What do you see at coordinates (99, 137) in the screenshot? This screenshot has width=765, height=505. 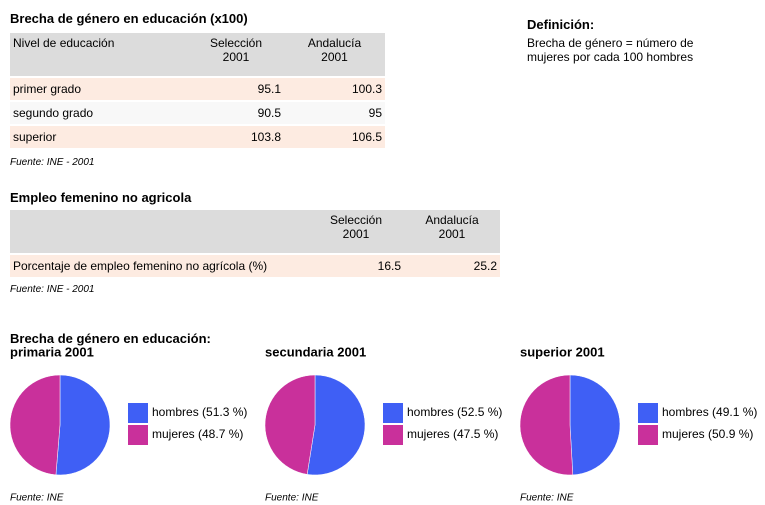 I see `cell: superior` at bounding box center [99, 137].